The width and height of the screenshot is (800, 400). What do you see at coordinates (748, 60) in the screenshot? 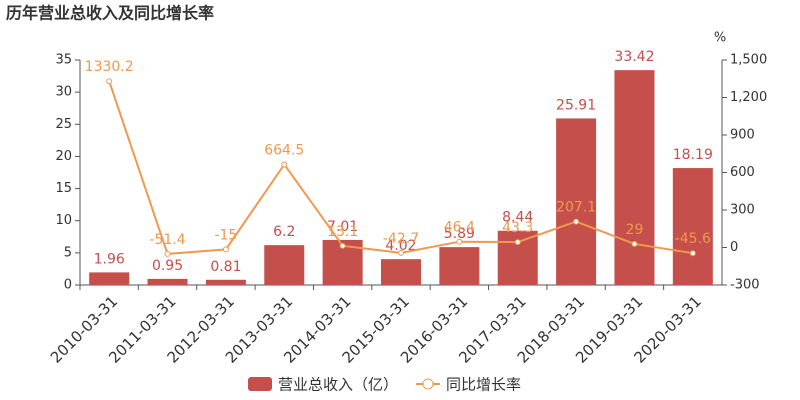
I see `y2-tick-label: 1,500` at bounding box center [748, 60].